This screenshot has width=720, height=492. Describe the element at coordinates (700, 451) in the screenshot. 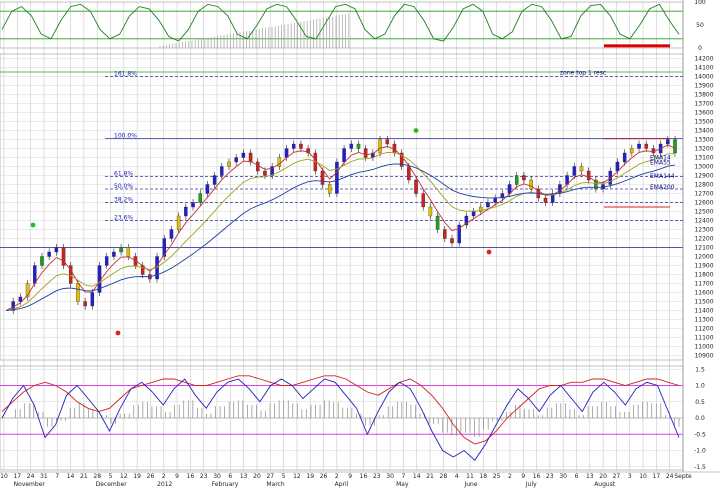

I see `osc-y-tick: -1.0` at that location.